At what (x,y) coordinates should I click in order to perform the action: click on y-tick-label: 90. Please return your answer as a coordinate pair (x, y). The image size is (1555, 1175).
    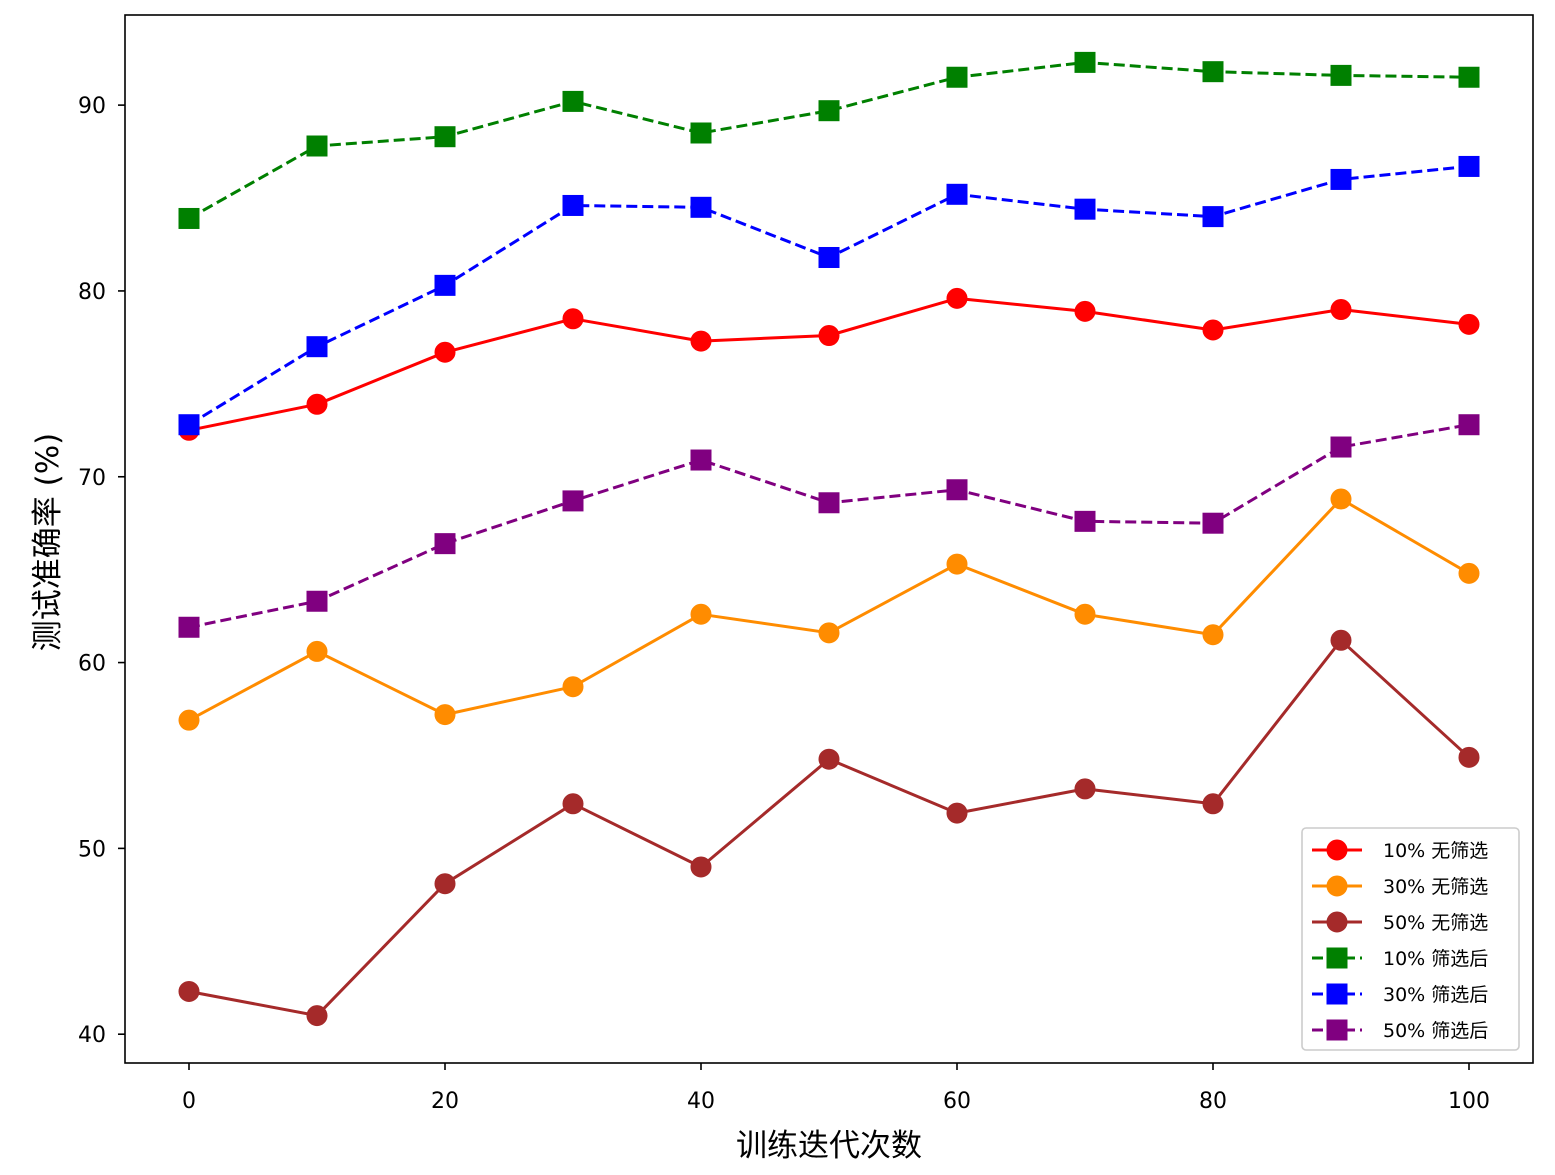
    Looking at the image, I should click on (92, 106).